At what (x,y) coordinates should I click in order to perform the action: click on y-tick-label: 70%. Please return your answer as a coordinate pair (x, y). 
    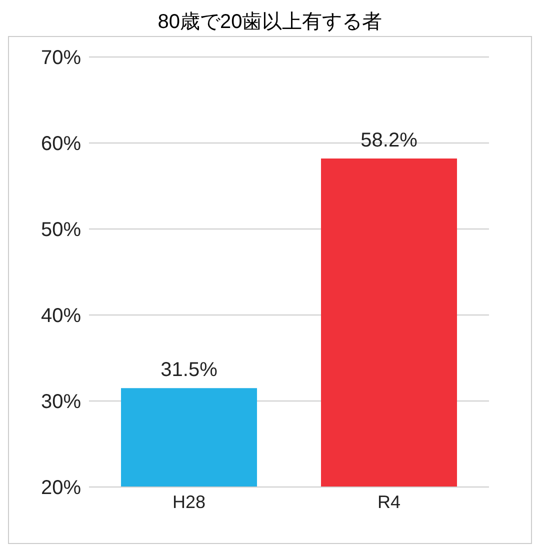
    Looking at the image, I should click on (61, 58).